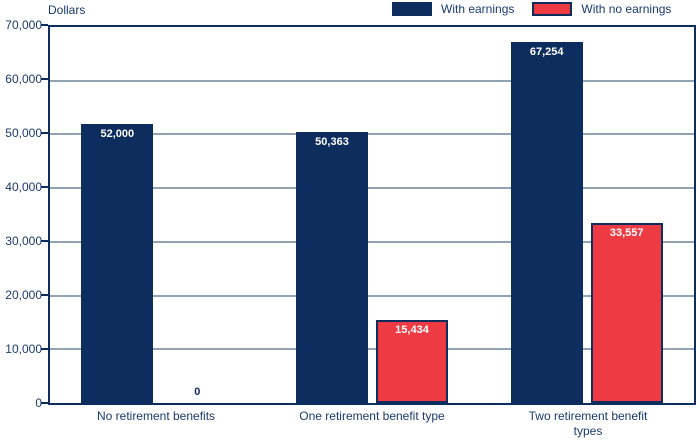  Describe the element at coordinates (38, 403) in the screenshot. I see `y-tick-label: 0` at that location.